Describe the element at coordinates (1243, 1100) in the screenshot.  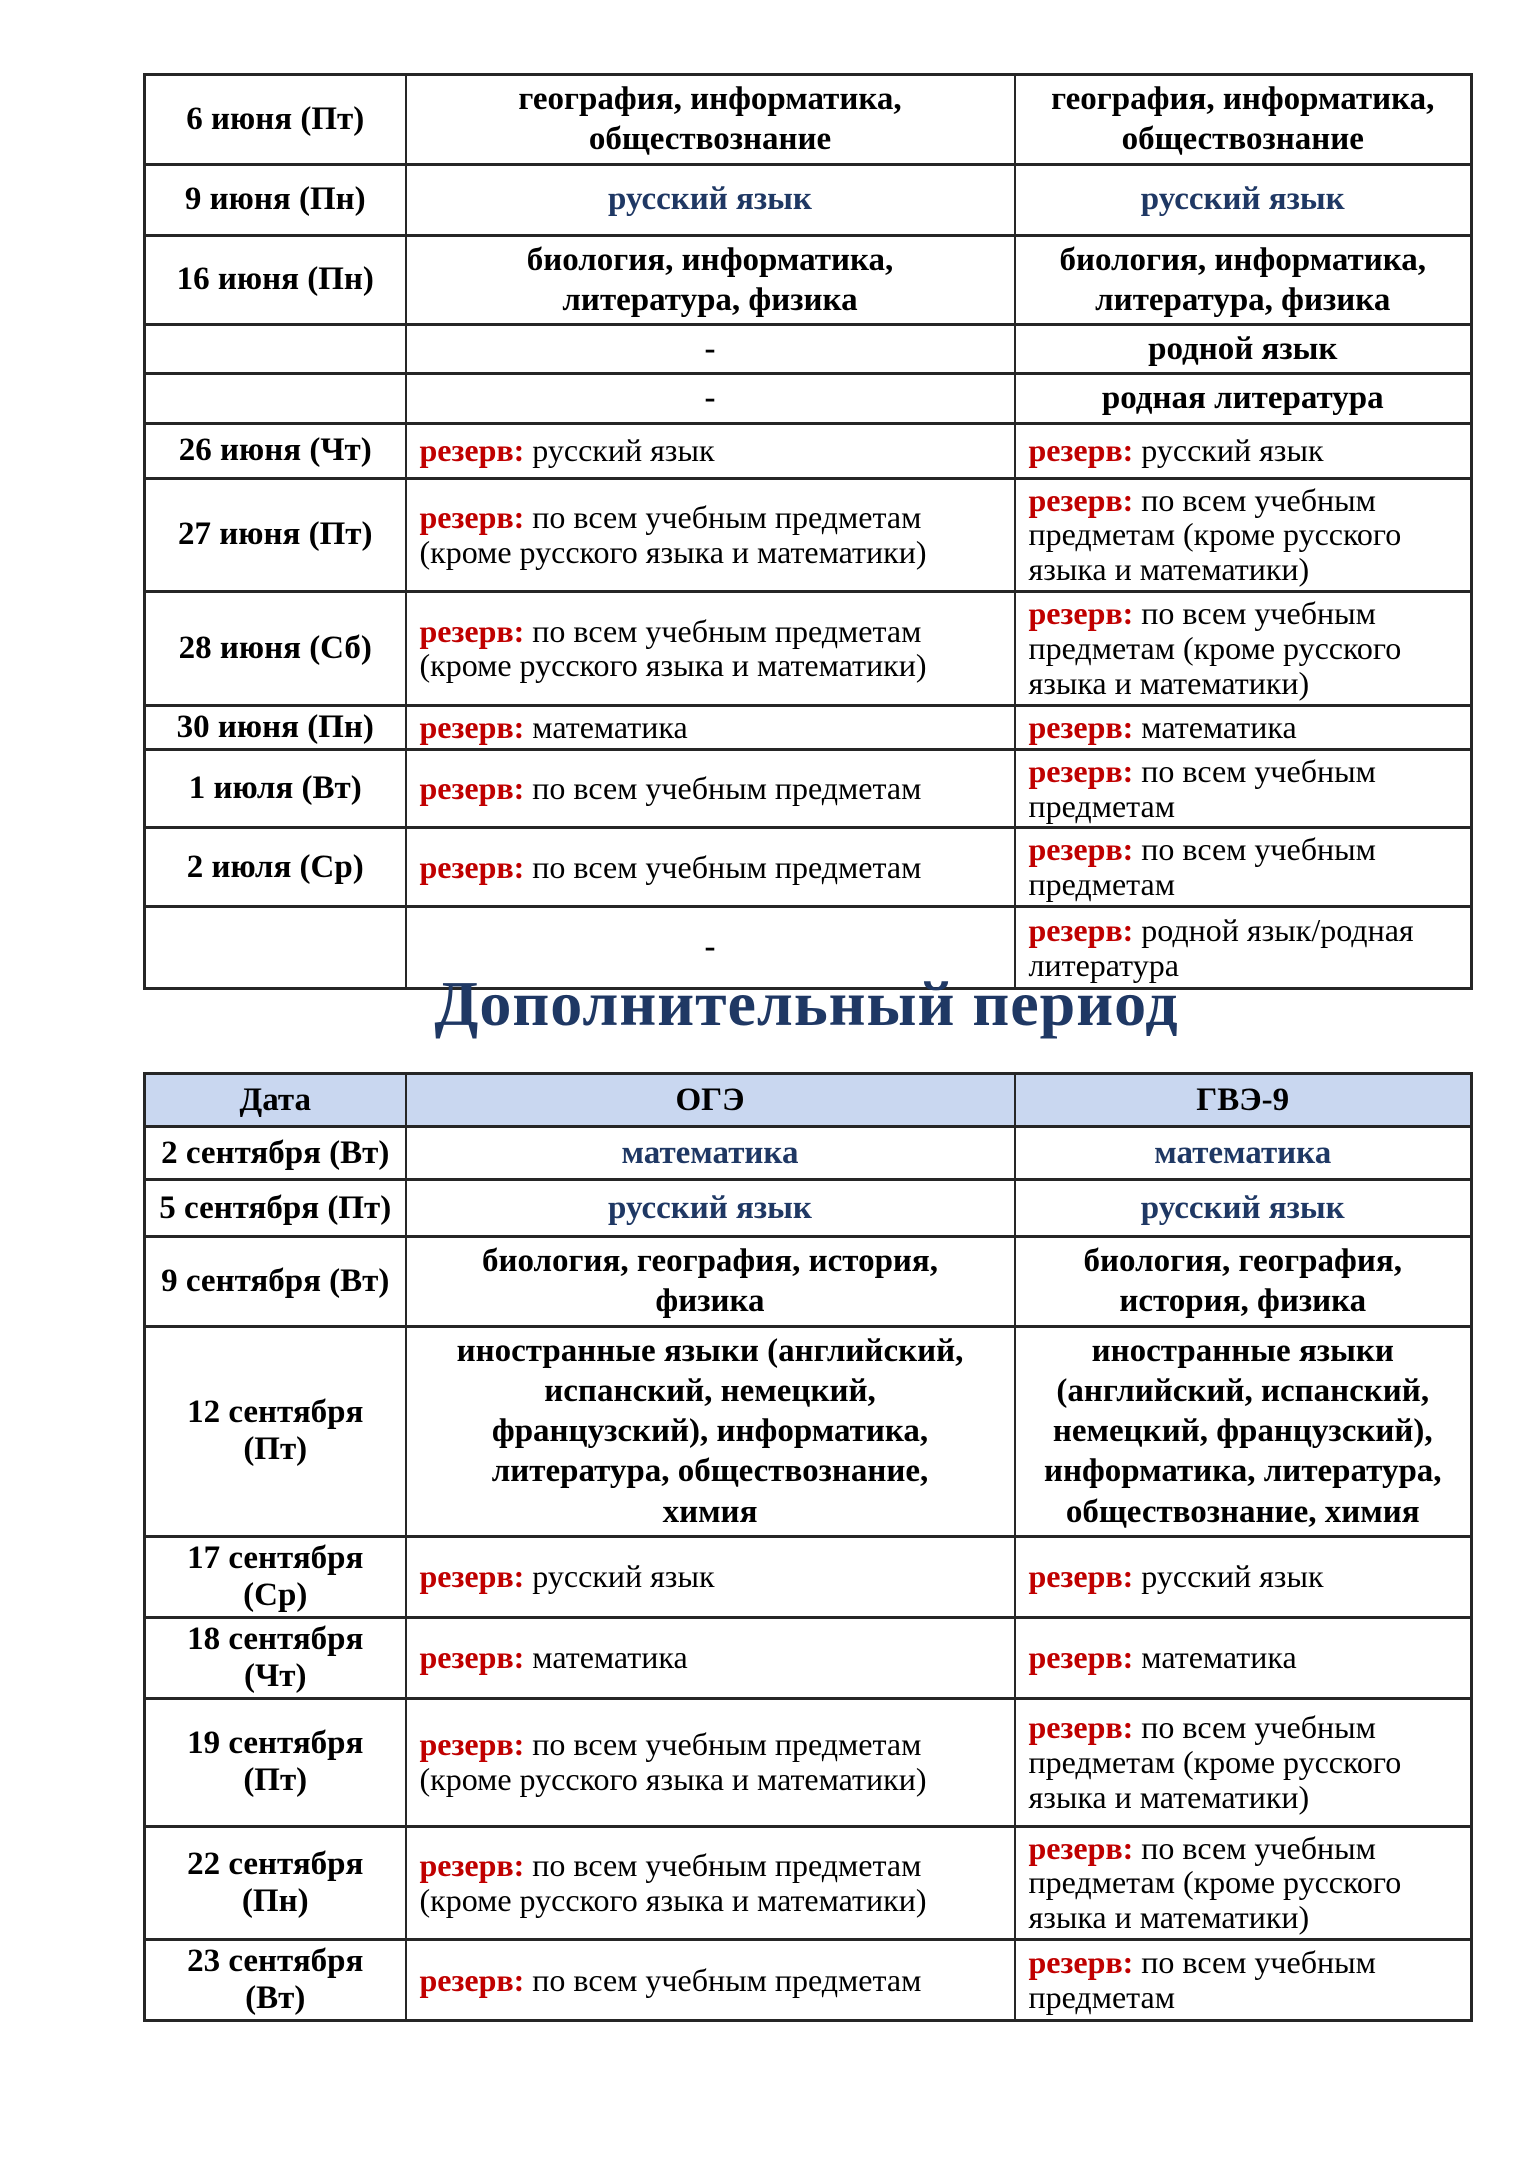
I see `header-gve9: ГВЭ-9` at that location.